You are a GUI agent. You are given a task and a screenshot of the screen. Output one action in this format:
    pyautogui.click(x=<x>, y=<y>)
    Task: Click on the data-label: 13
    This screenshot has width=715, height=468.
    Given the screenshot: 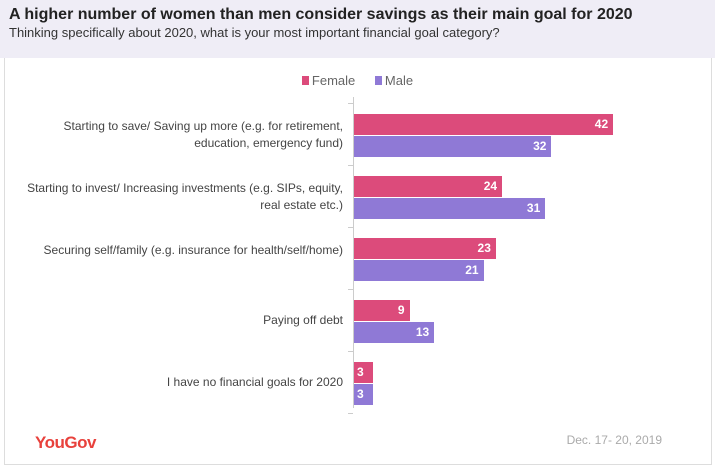 What is the action you would take?
    pyautogui.click(x=422, y=332)
    